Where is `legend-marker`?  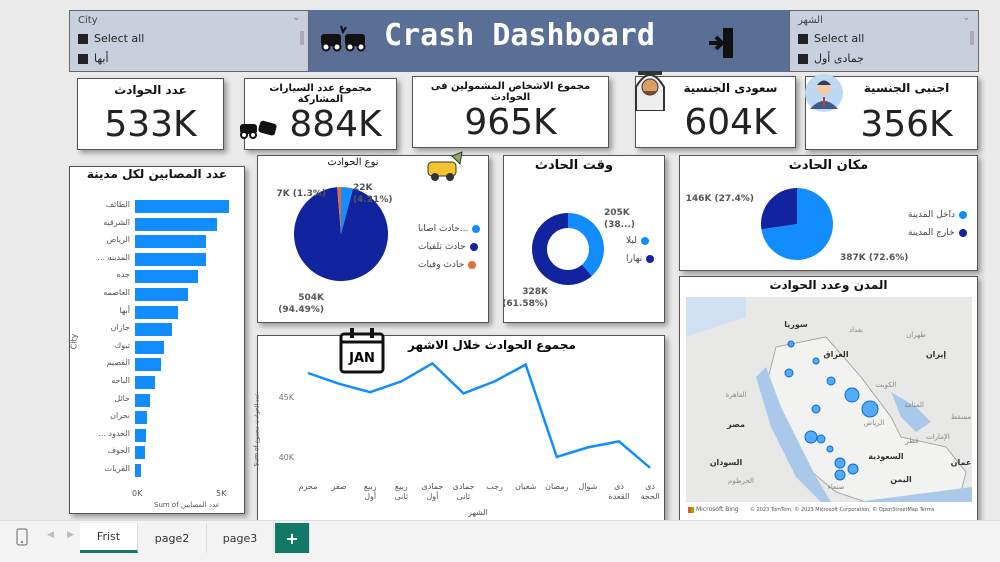
legend-marker is located at coordinates (644, 241).